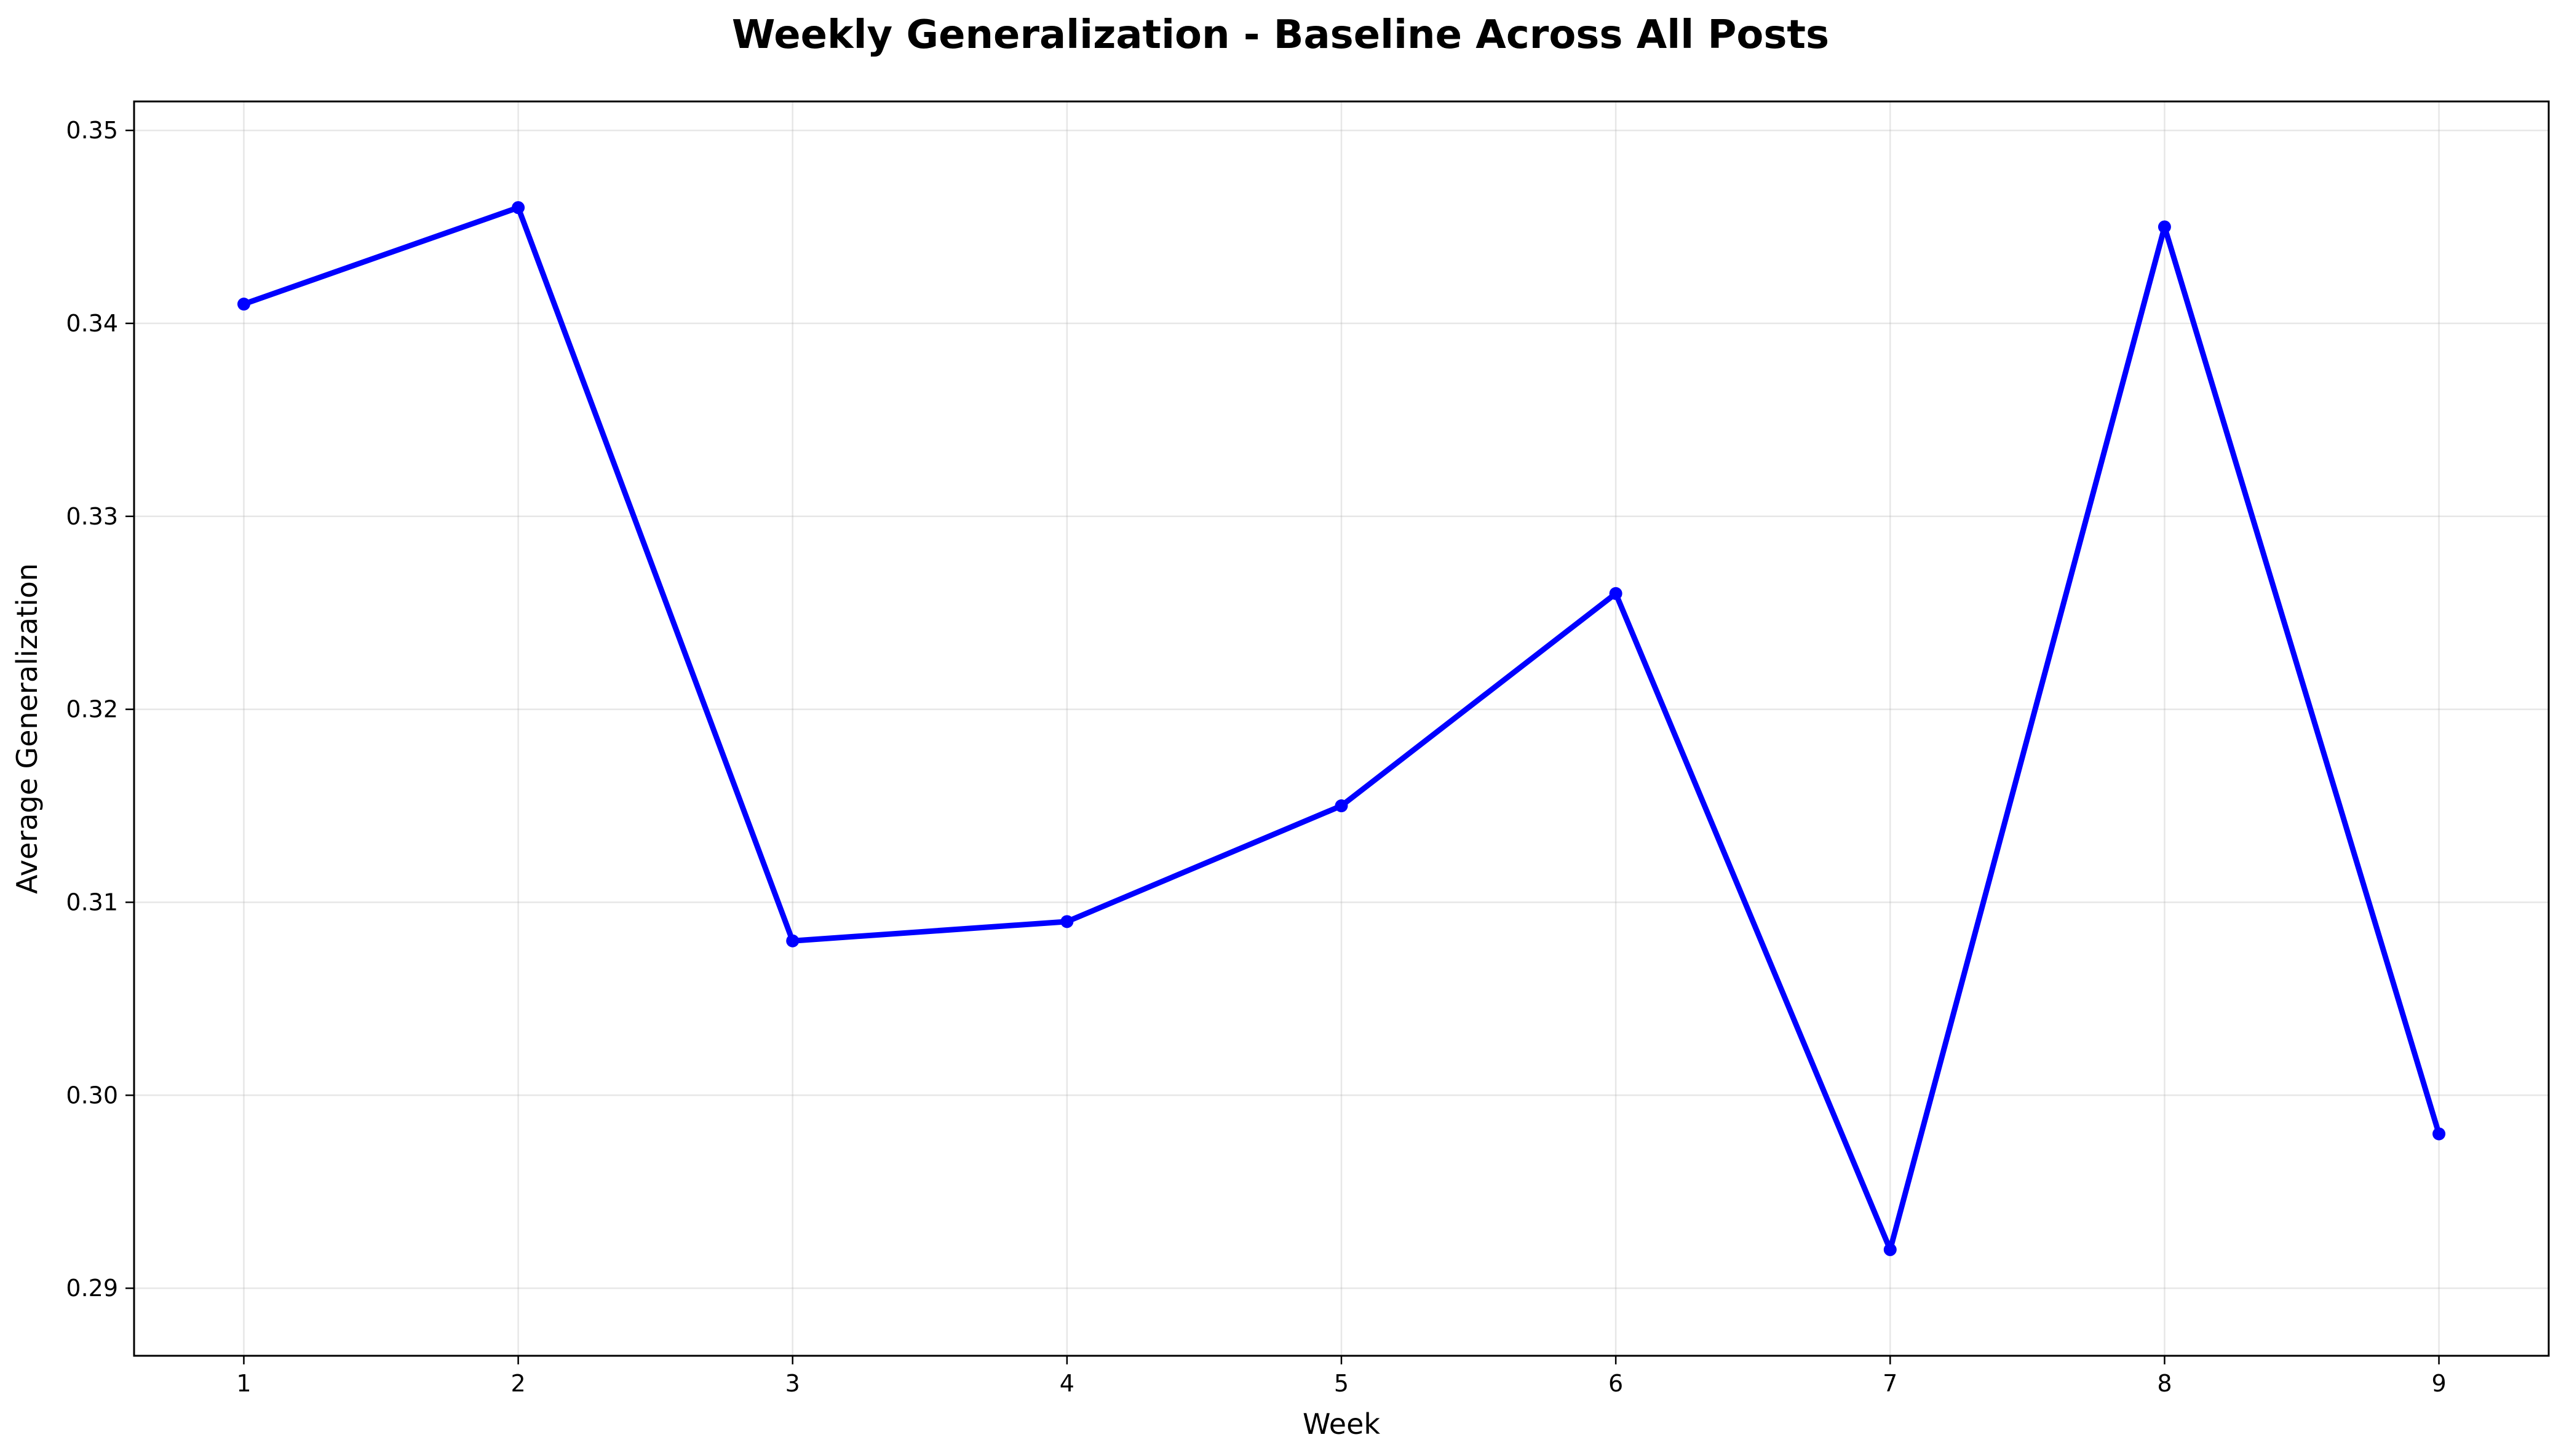 This screenshot has width=2561, height=1456. What do you see at coordinates (244, 1384) in the screenshot?
I see `x-tick-label: 1` at bounding box center [244, 1384].